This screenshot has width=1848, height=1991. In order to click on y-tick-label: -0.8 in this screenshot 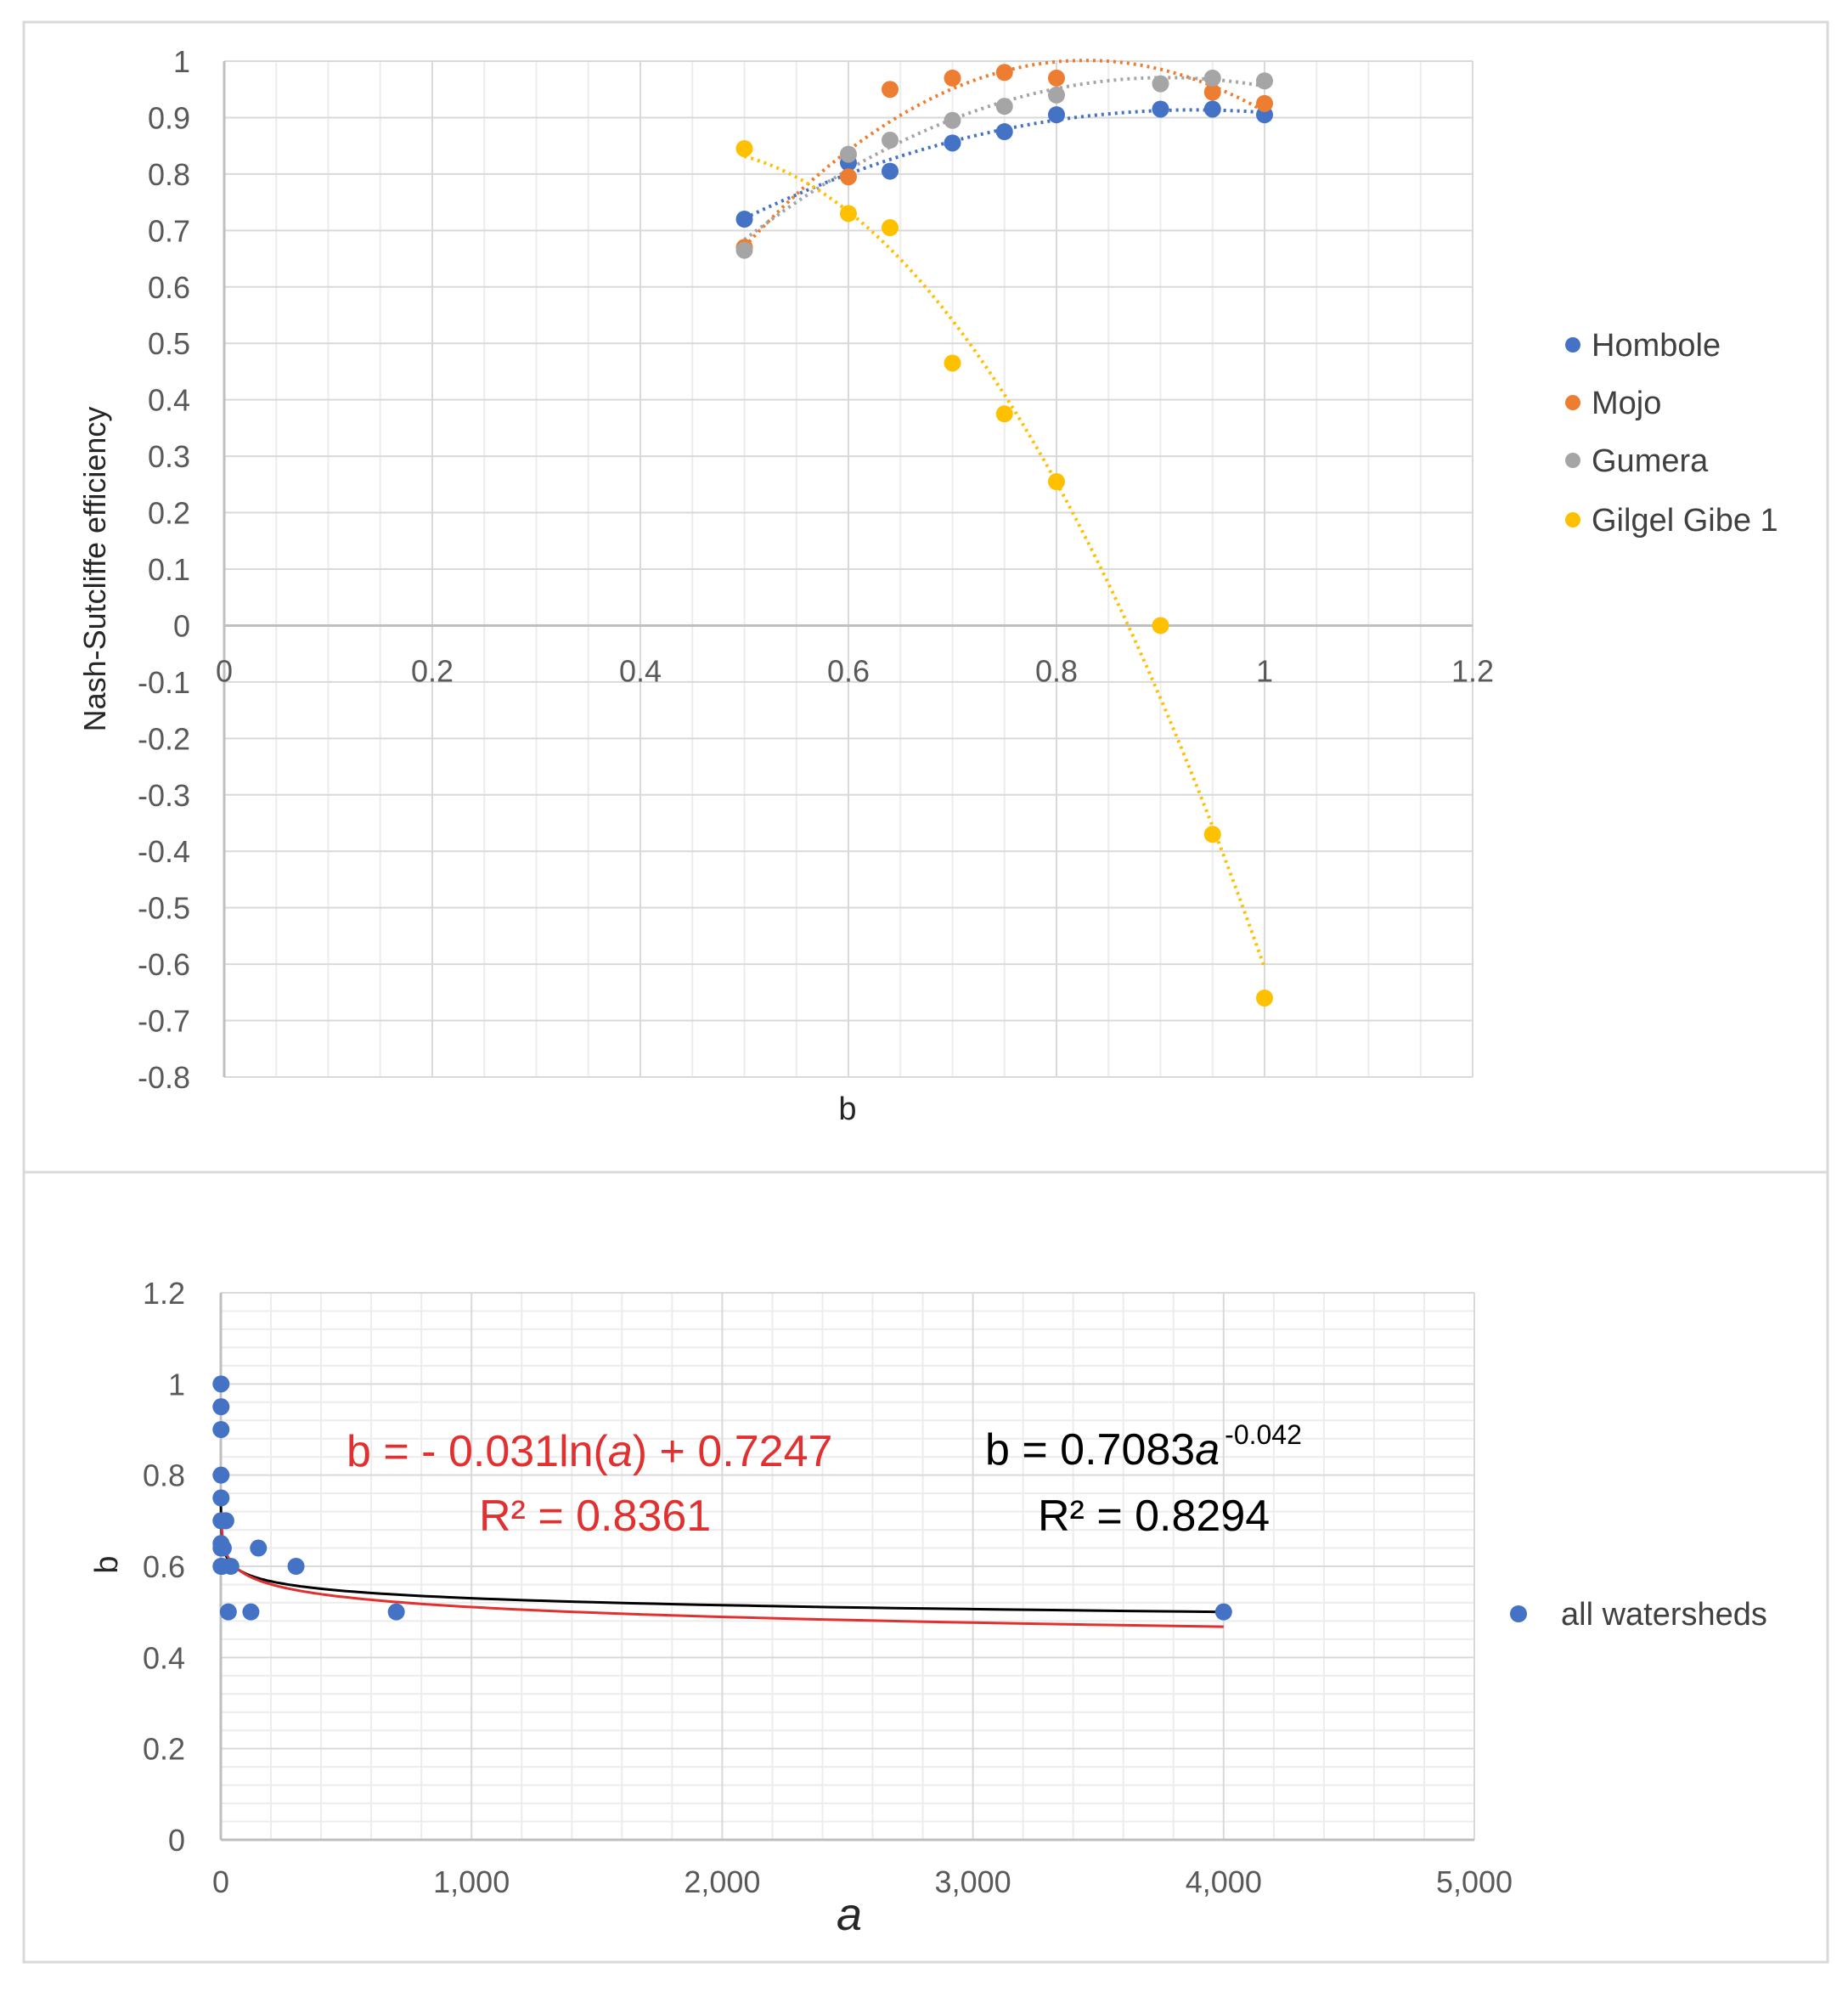, I will do `click(164, 1077)`.